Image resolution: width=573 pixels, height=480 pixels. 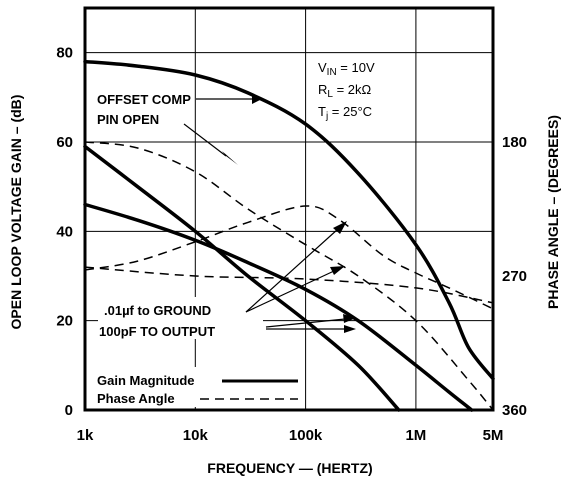 What do you see at coordinates (64, 231) in the screenshot?
I see `y-tick-label: 40` at bounding box center [64, 231].